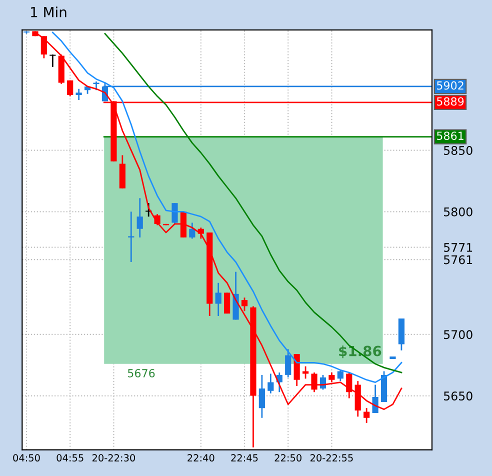  Describe the element at coordinates (458, 335) in the screenshot. I see `y-tick-label: 5700` at that location.